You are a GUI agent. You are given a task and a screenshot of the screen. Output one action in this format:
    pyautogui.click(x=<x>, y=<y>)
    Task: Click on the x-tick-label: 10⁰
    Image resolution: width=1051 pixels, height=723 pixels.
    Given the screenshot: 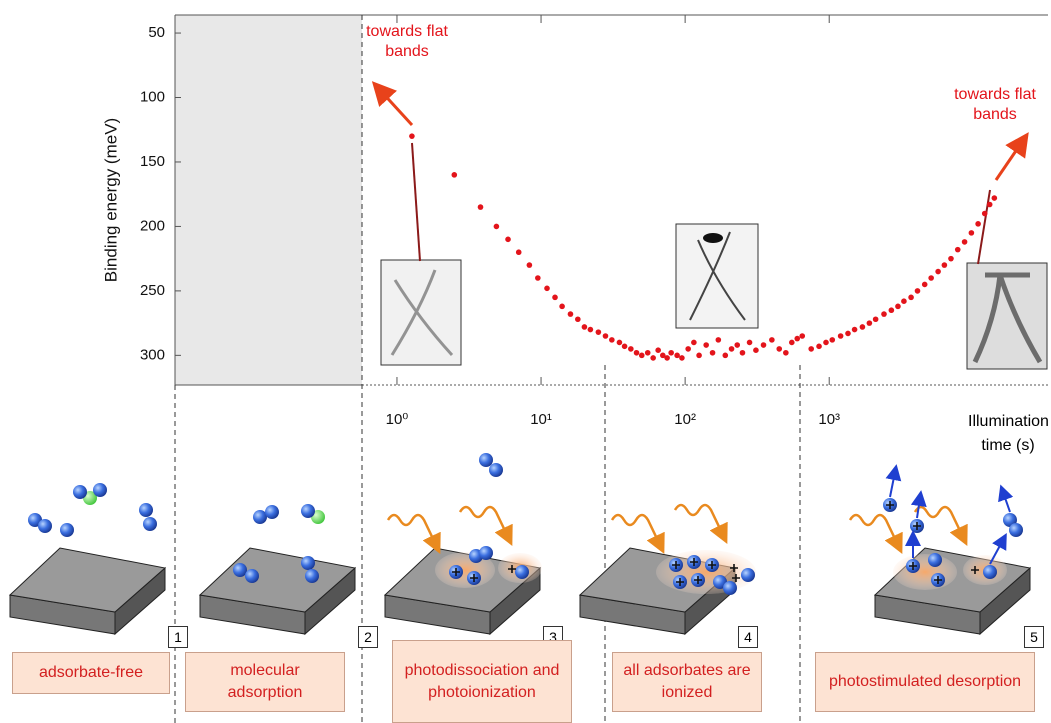 What is the action you would take?
    pyautogui.click(x=397, y=419)
    